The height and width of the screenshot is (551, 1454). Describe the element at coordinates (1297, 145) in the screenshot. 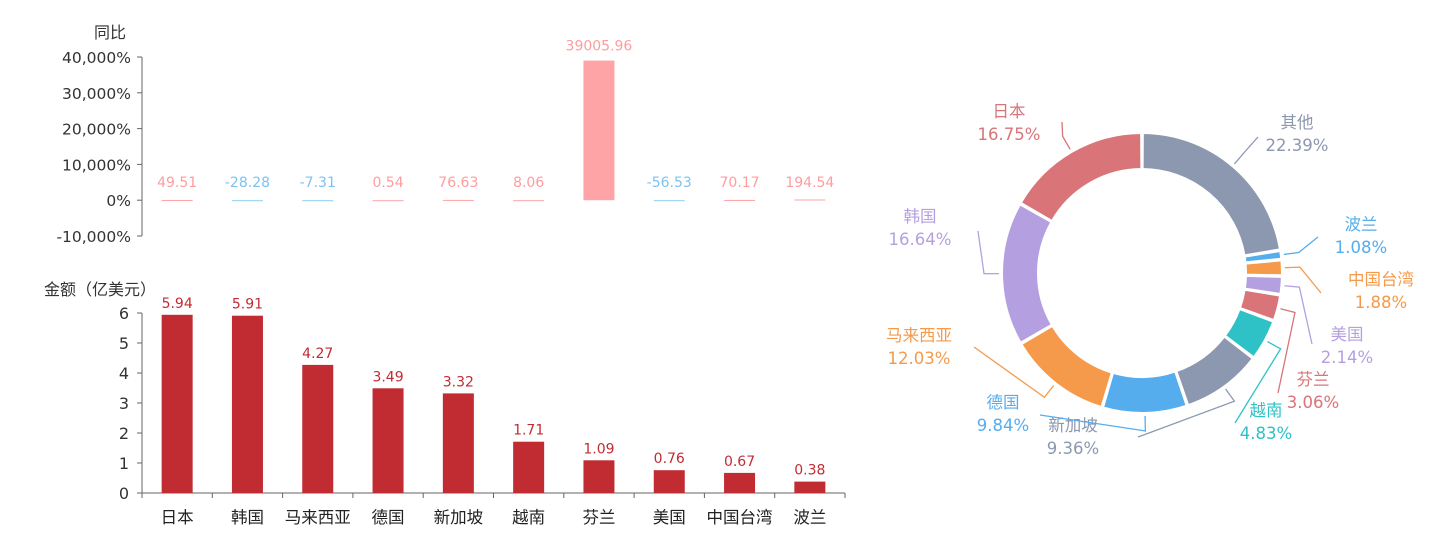

I see `donut-label-percent: 22.39%` at that location.